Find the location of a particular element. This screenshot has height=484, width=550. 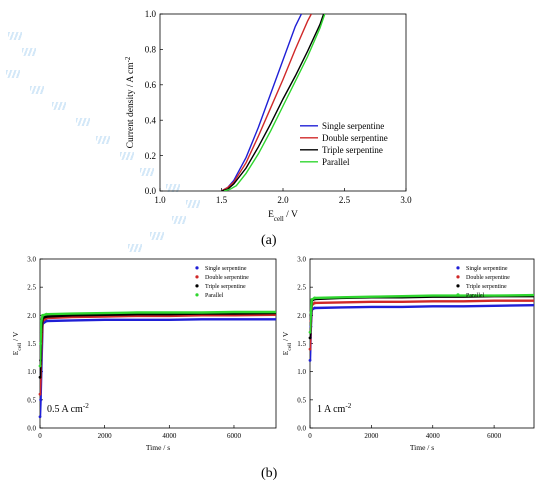

x-tick-label: 1.0 is located at coordinates (160, 200).